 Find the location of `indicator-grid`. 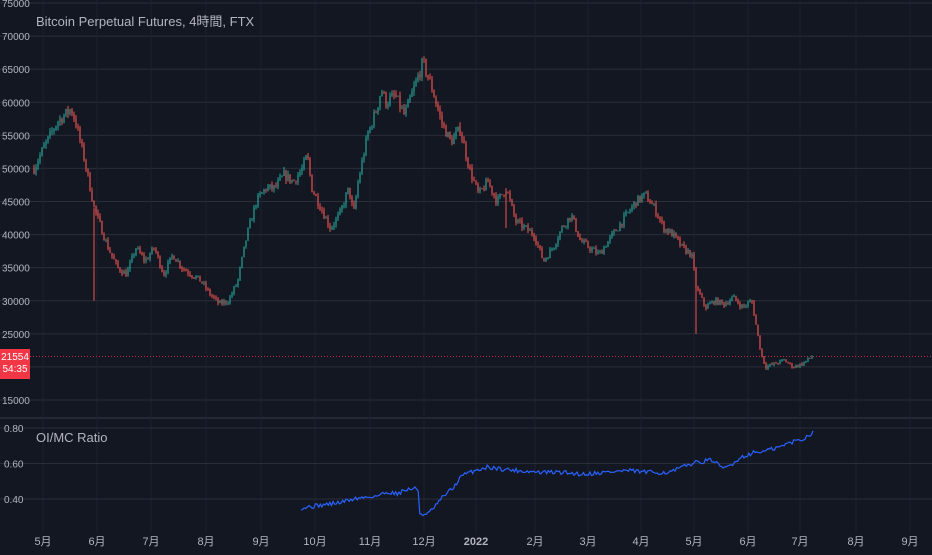

indicator-grid is located at coordinates (466, 463).